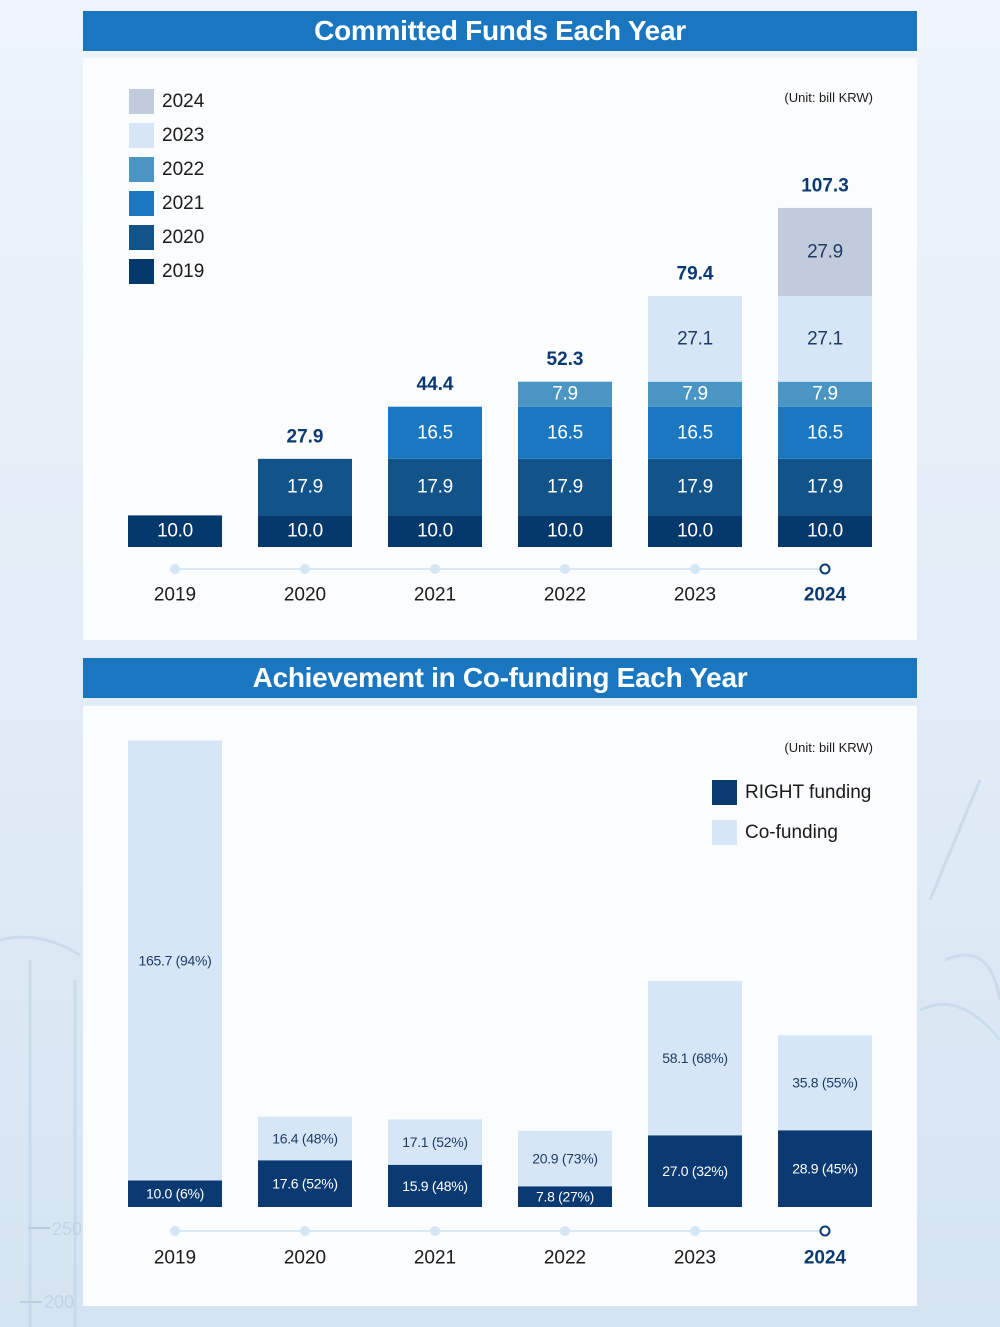 The height and width of the screenshot is (1327, 1000). What do you see at coordinates (166, 101) in the screenshot?
I see `committed-legend-item: 2024` at bounding box center [166, 101].